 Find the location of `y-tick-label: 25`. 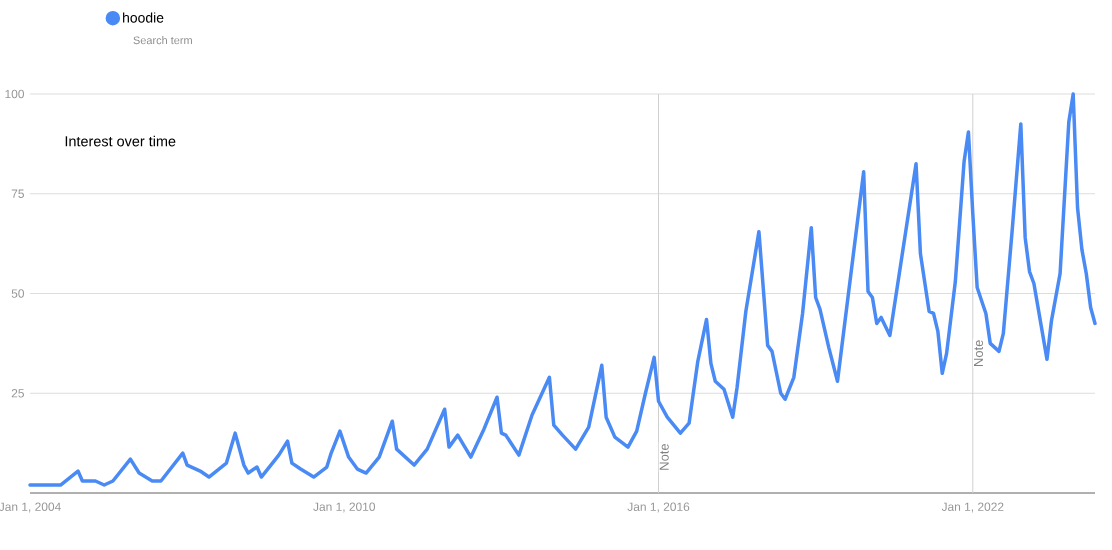

y-tick-label: 25 is located at coordinates (17, 393).